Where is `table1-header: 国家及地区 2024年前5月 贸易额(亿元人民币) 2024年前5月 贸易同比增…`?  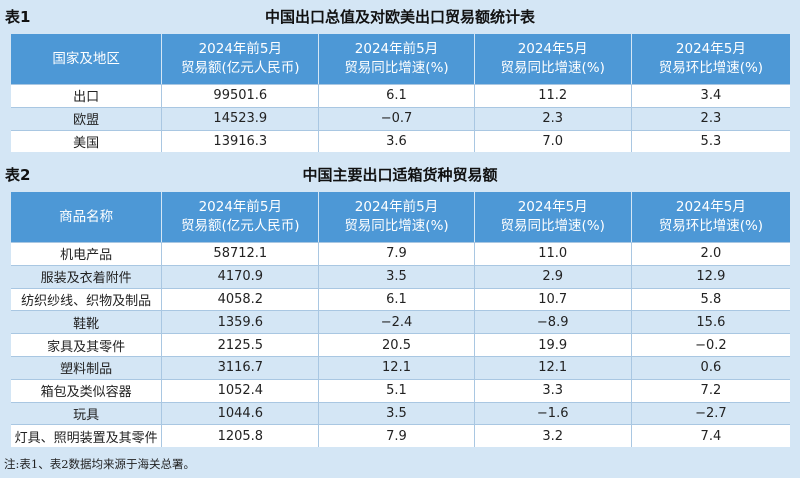
table1-header: 国家及地区 2024年前5月 贸易额(亿元人民币) 2024年前5月 贸易同比增… is located at coordinates (400, 59).